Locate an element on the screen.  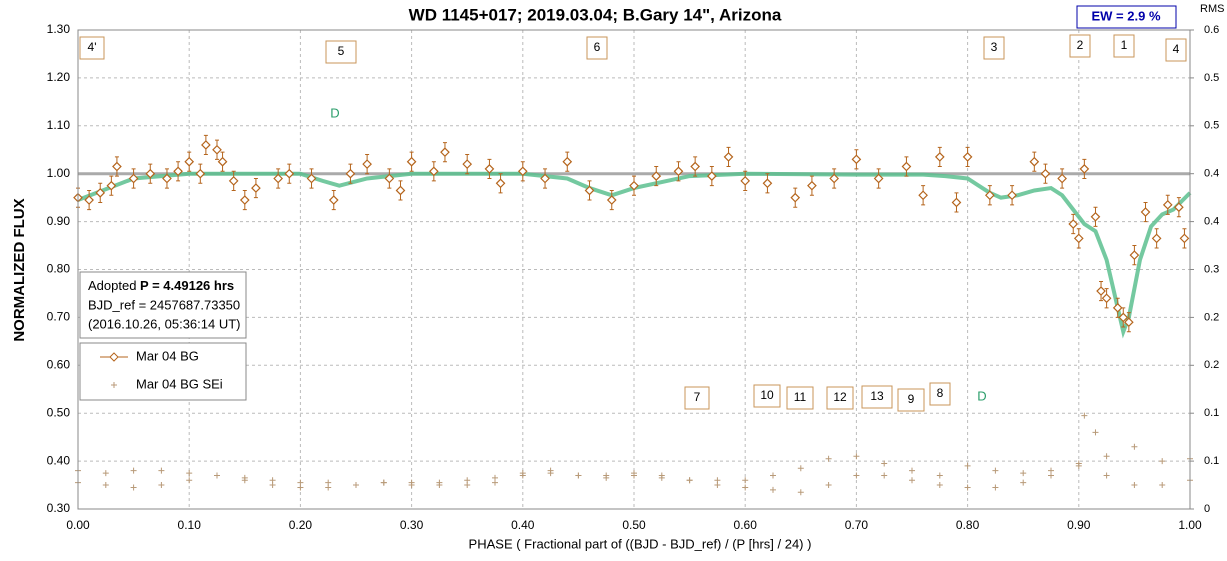
annotation-label: 12 is located at coordinates (840, 397).